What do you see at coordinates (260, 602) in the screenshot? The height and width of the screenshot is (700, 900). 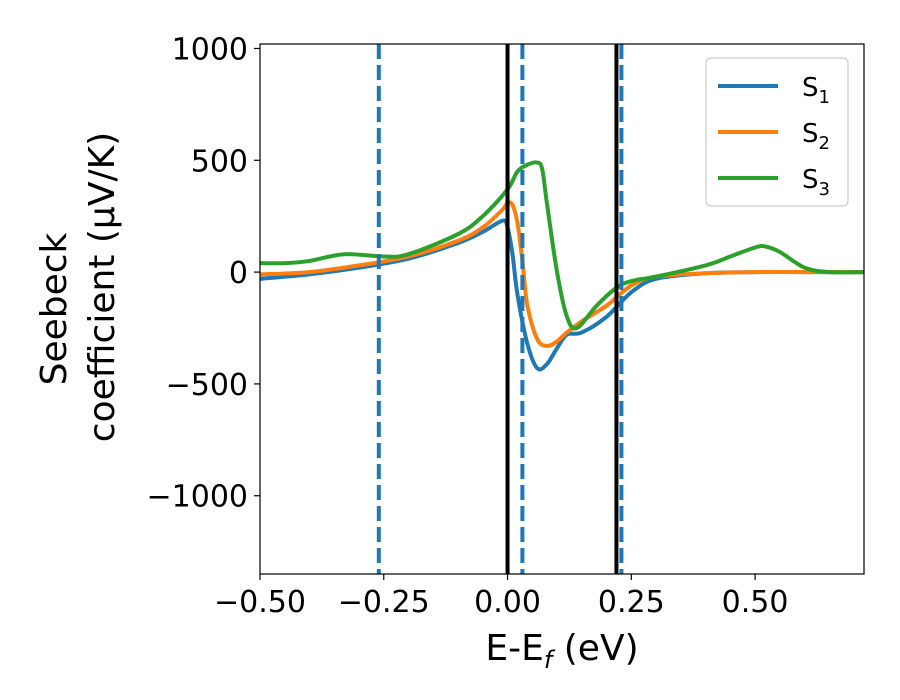 I see `x-tick-label: −0.50` at bounding box center [260, 602].